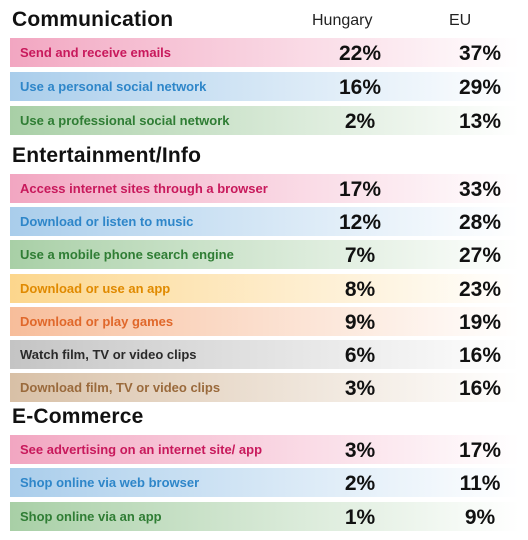  Describe the element at coordinates (264, 387) in the screenshot. I see `table-row: Download film, TV or video clips 3% 16%` at that location.